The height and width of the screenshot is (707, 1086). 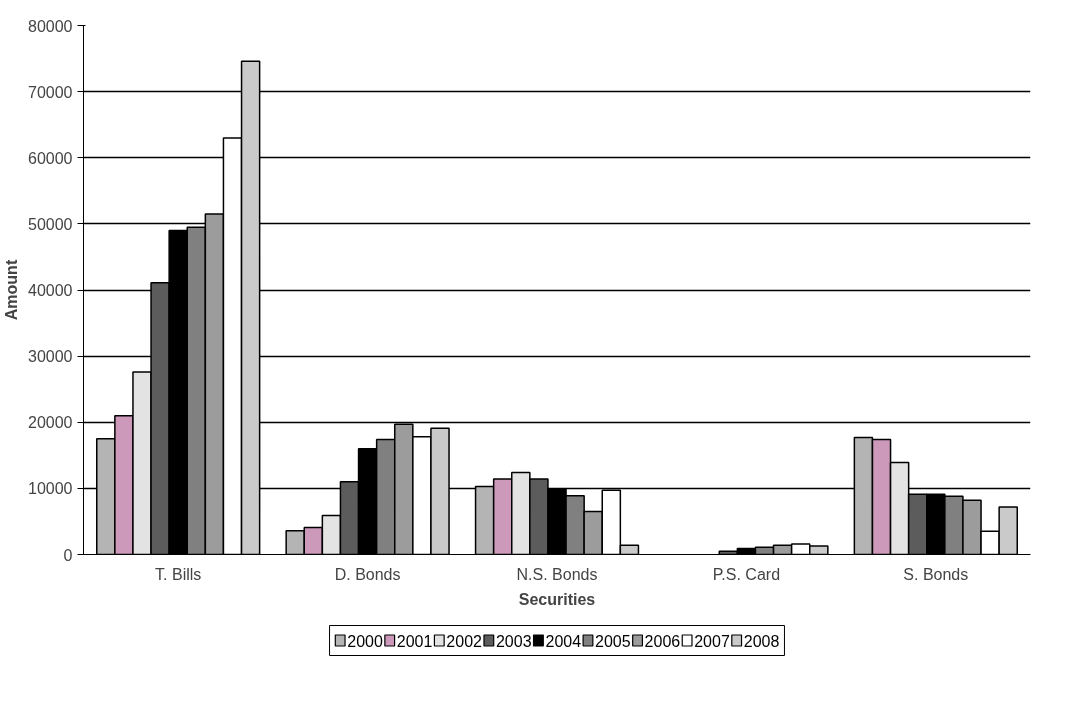 What do you see at coordinates (464, 641) in the screenshot?
I see `legend-label: 2002` at bounding box center [464, 641].